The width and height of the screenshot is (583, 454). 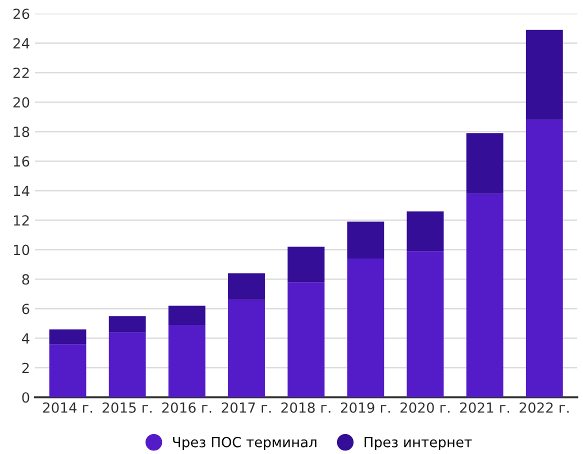 I want to click on y-tick-label: 20, so click(x=21, y=102).